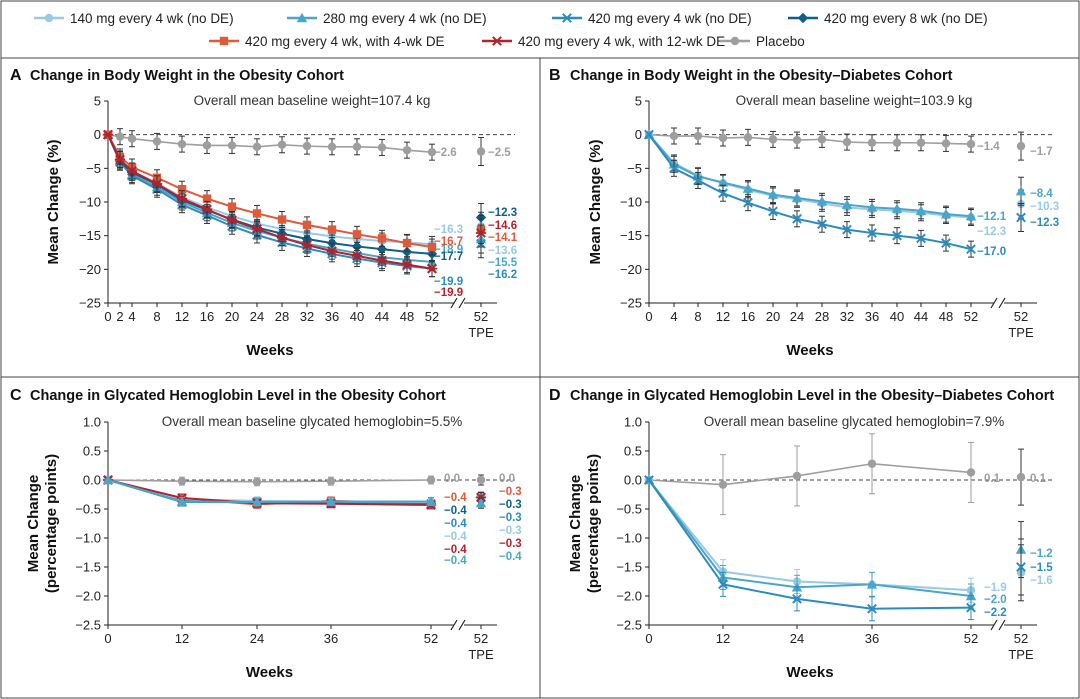 This screenshot has width=1080, height=699. I want to click on y-axis-title-unit: (percentage points), so click(51, 523).